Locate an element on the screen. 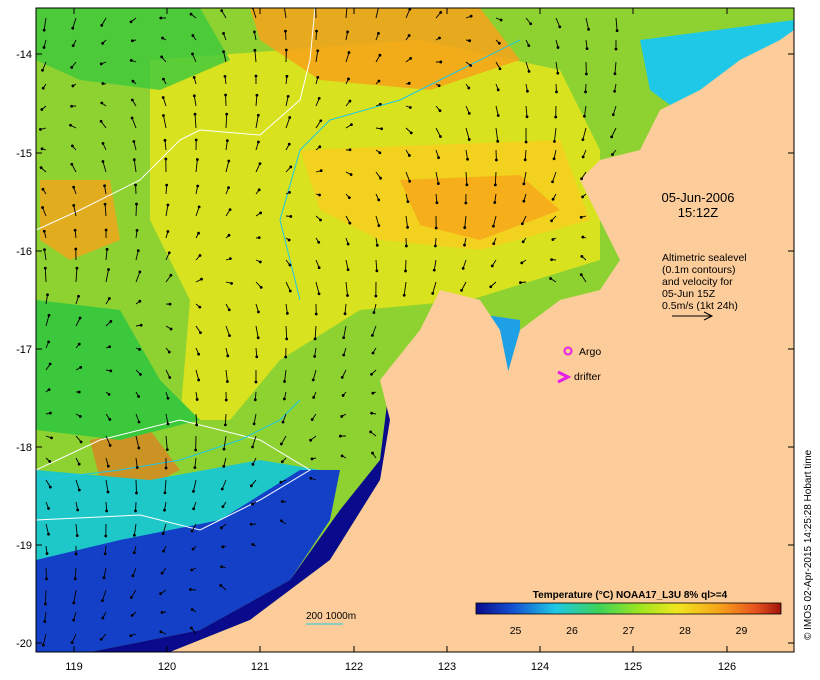  cold-water-south is located at coordinates (188, 561).